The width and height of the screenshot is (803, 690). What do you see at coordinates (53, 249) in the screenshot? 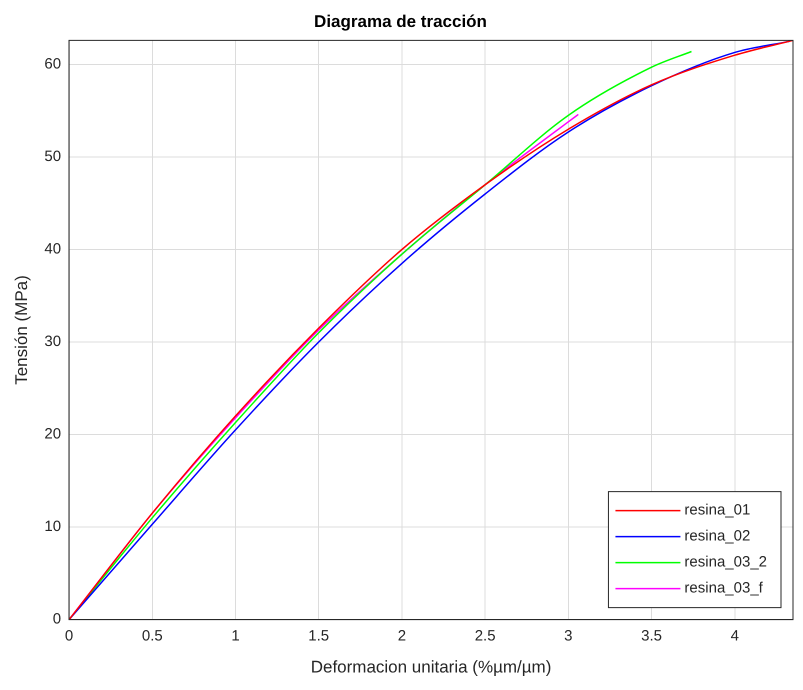
I see `y-tick-label: 40` at bounding box center [53, 249].